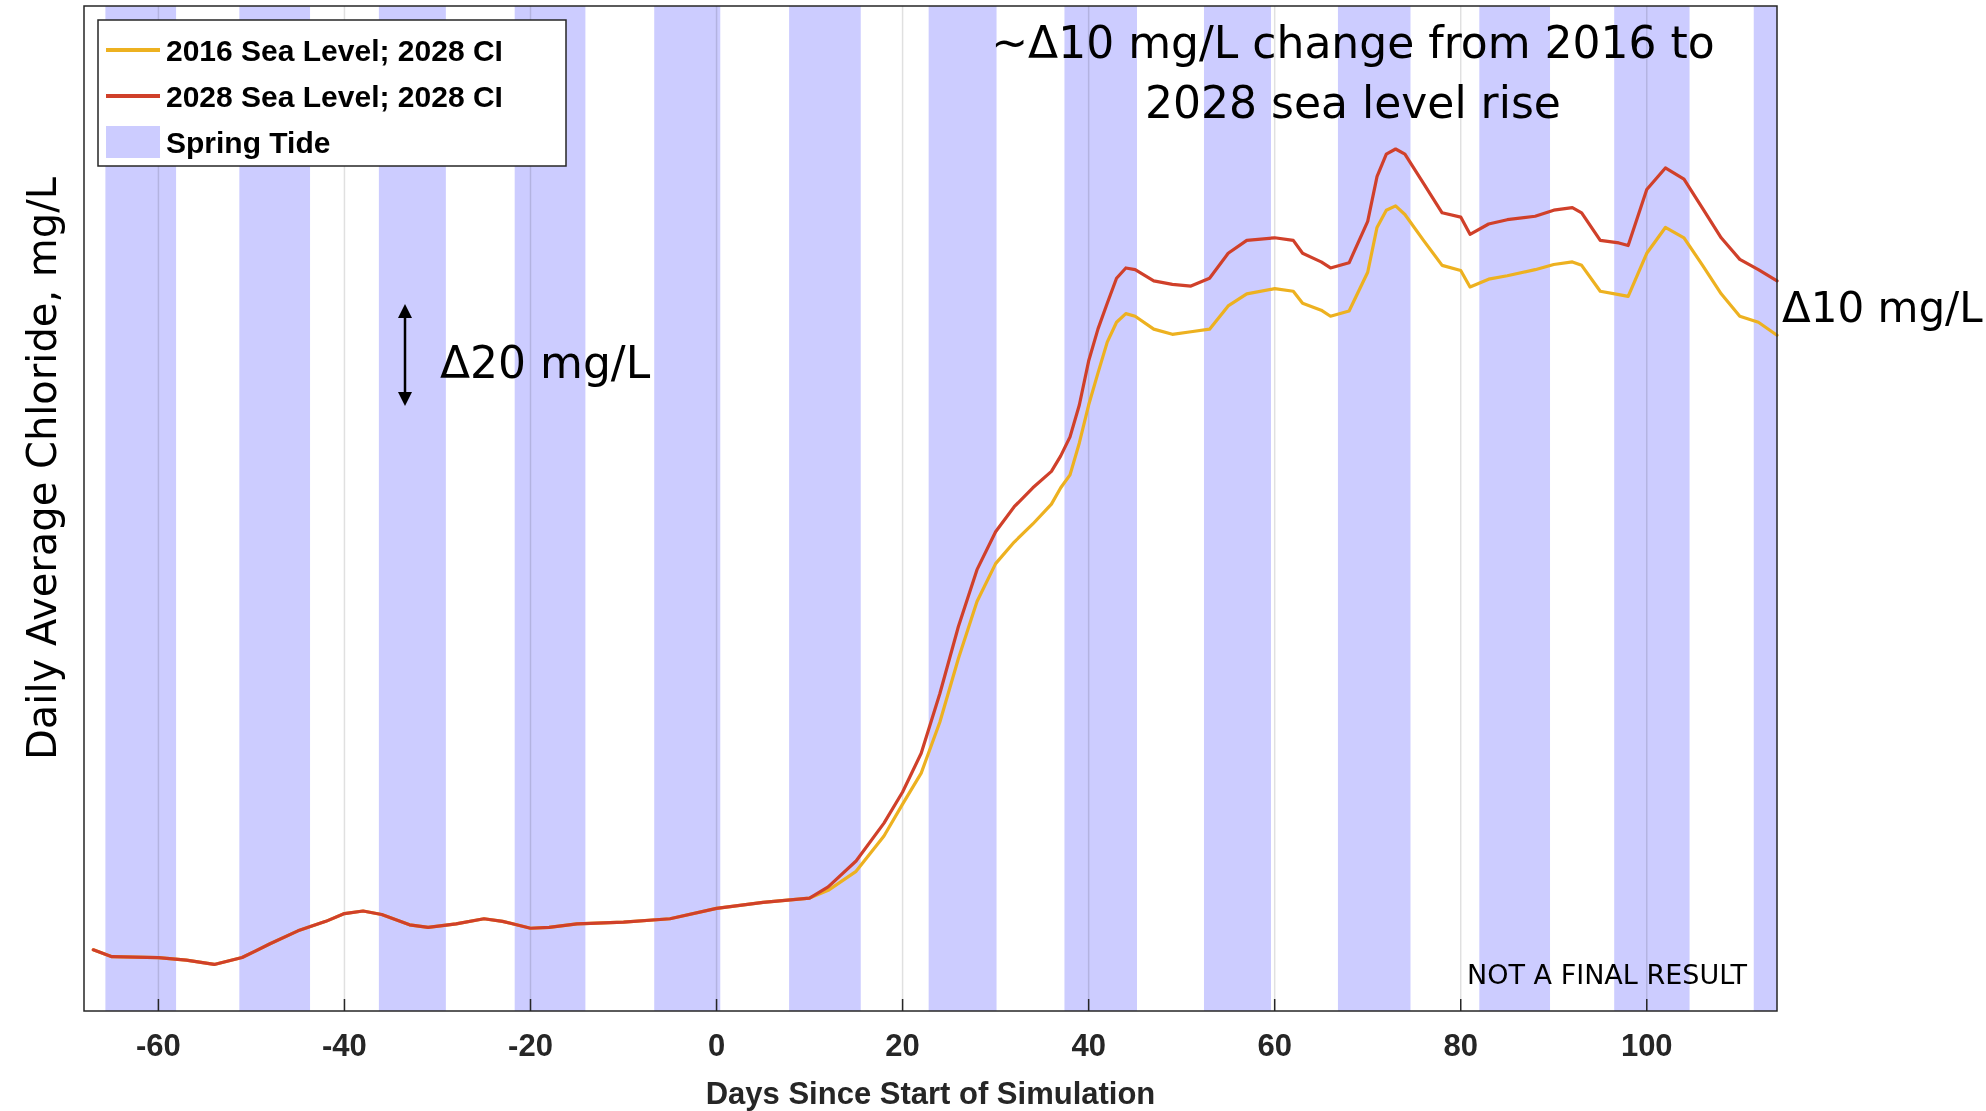 This screenshot has width=1986, height=1111. I want to click on x-tick-label: 60, so click(1274, 1045).